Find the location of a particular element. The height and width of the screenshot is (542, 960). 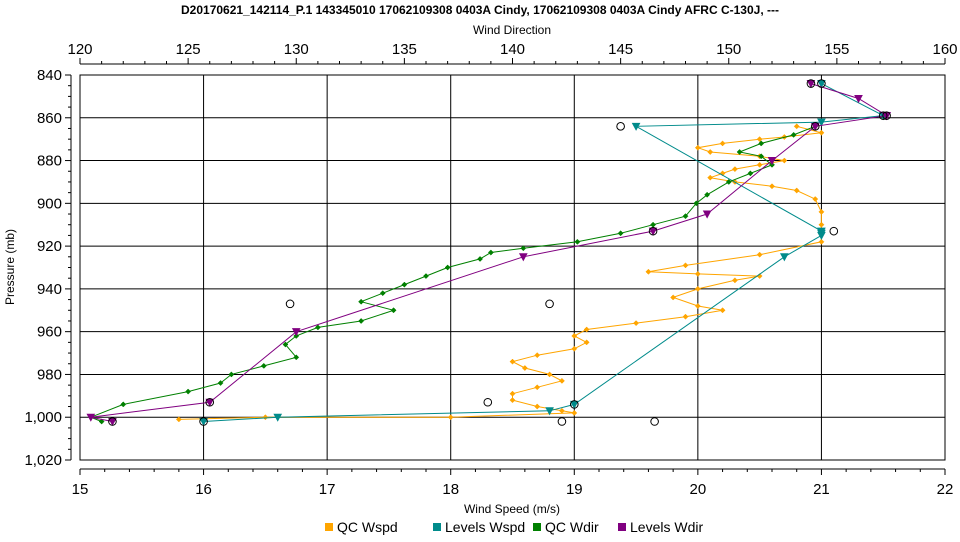

y-axis-label: Pressure (mb) is located at coordinates (10, 267).